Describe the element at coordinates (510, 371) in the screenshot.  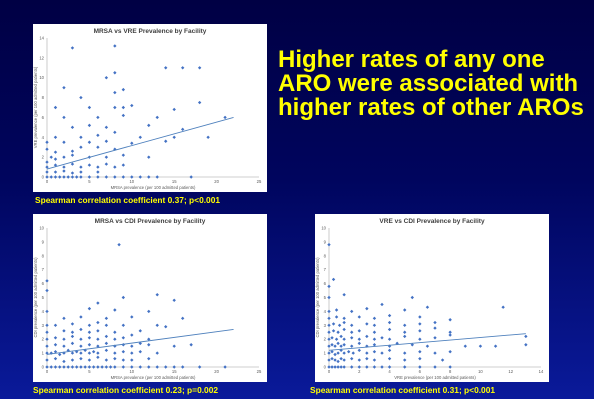
I see `x-tick-label: 12` at that location.